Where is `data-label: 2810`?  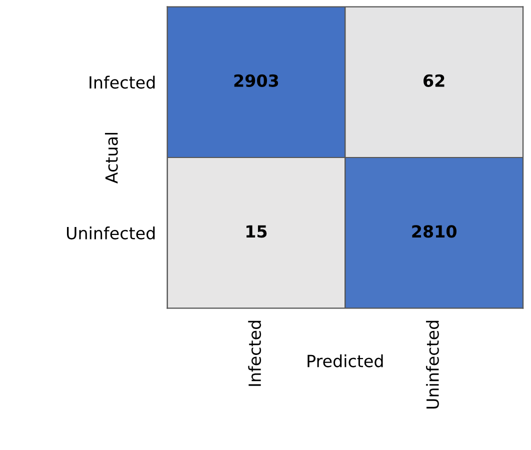
data-label: 2810 is located at coordinates (434, 231).